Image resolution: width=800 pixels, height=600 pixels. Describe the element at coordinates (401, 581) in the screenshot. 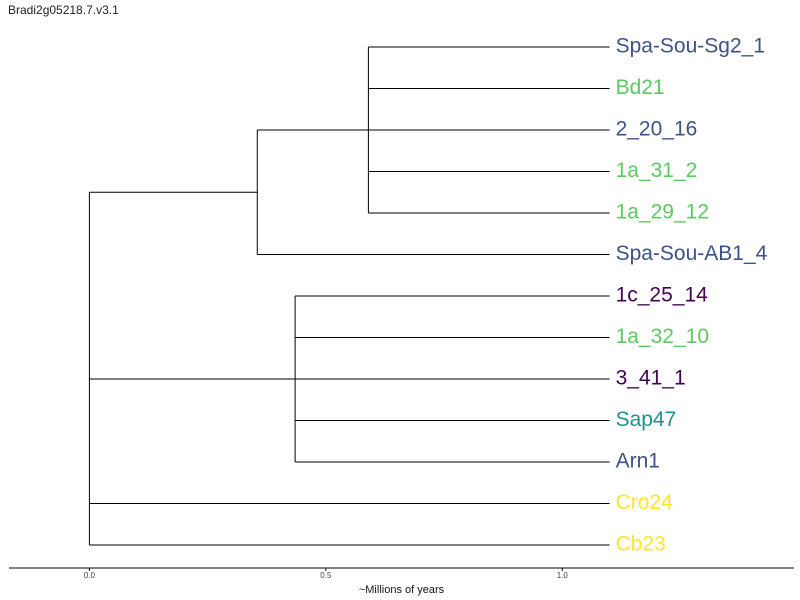

I see `x-axis: 0.0 0.5 1.0 ~Millions of years` at that location.